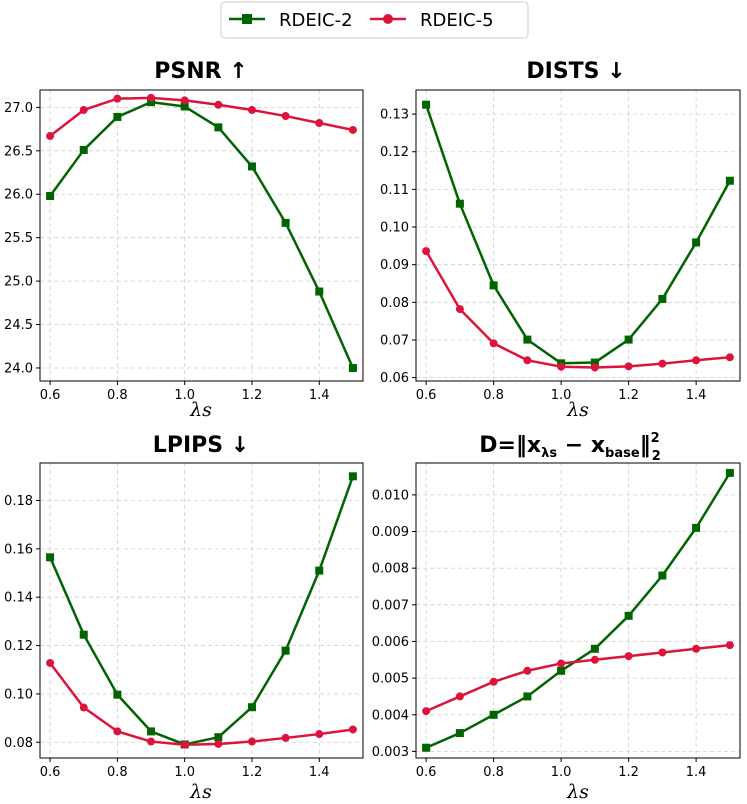 This screenshot has width=747, height=804. I want to click on y-tick-label: 0.11, so click(394, 190).